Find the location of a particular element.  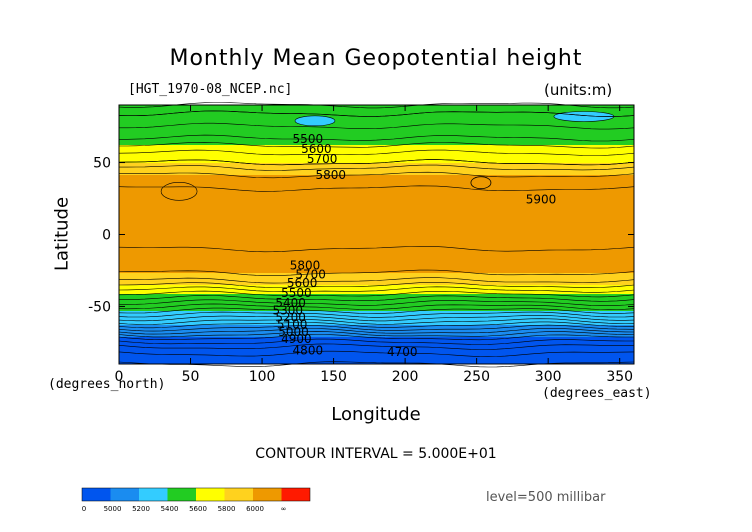

x-tick-label: 300 is located at coordinates (548, 377).